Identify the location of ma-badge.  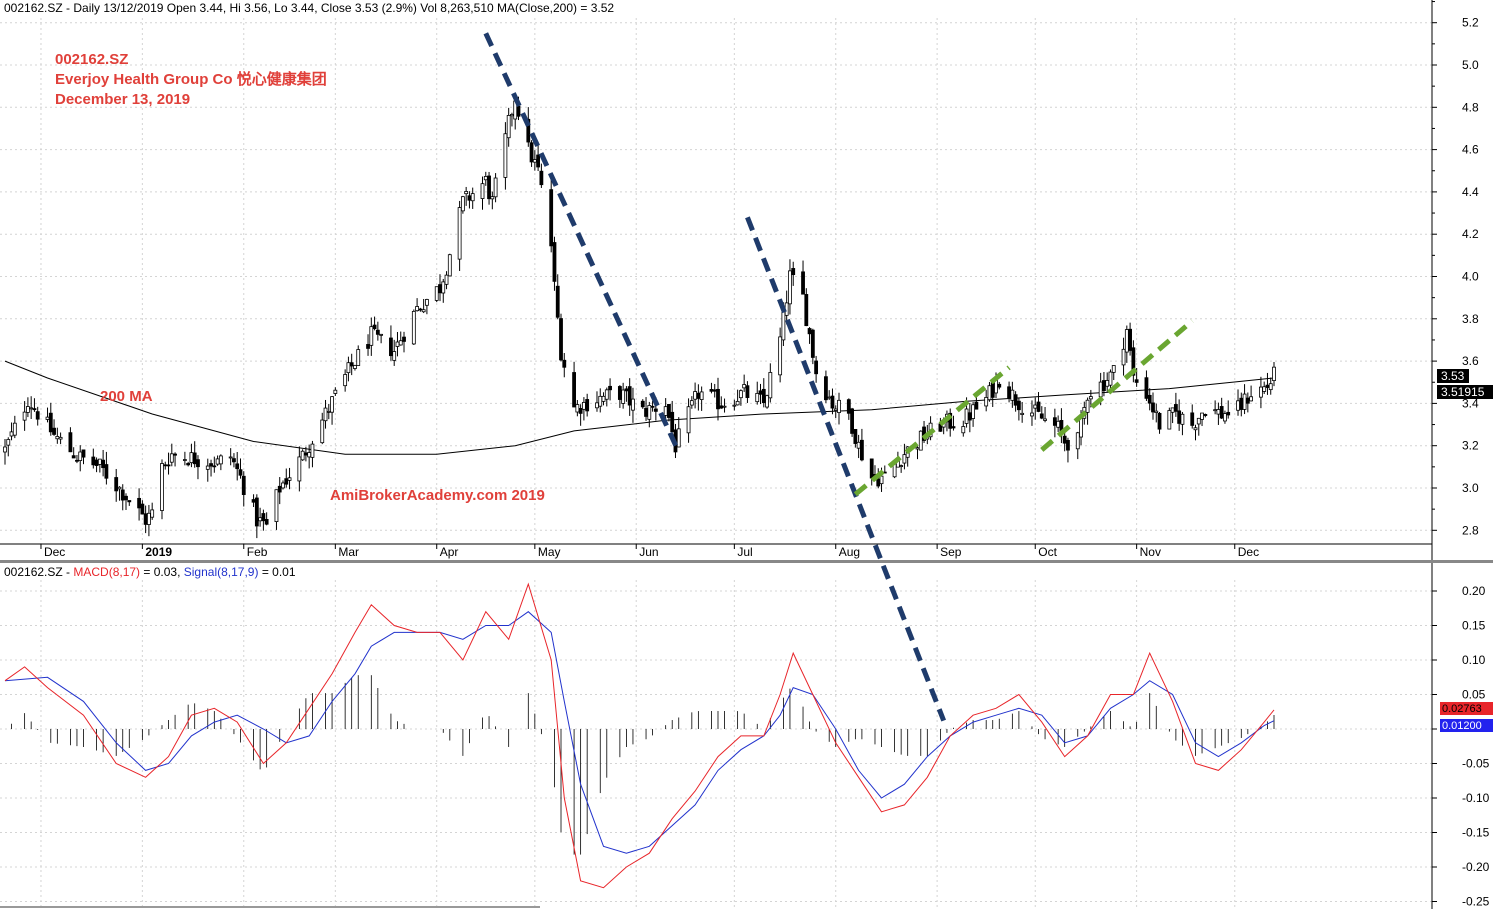
(1465, 392).